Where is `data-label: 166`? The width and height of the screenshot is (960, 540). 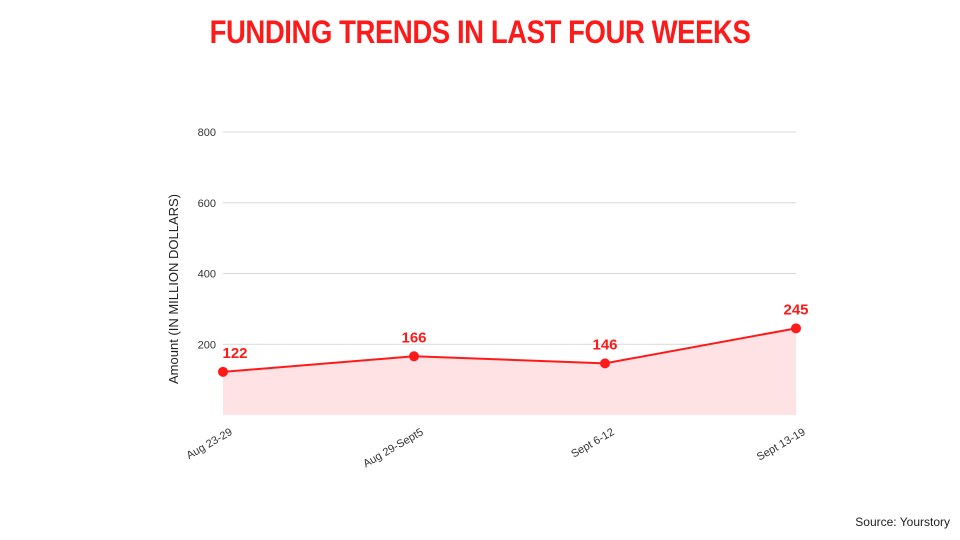 data-label: 166 is located at coordinates (413, 337).